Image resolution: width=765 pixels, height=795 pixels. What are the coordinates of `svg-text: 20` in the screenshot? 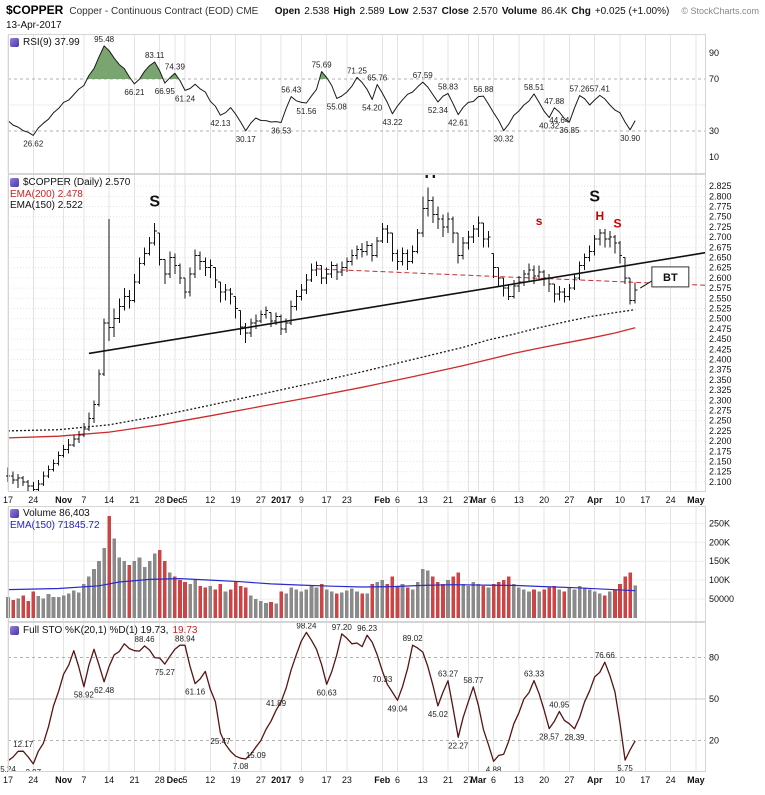 It's located at (544, 780).